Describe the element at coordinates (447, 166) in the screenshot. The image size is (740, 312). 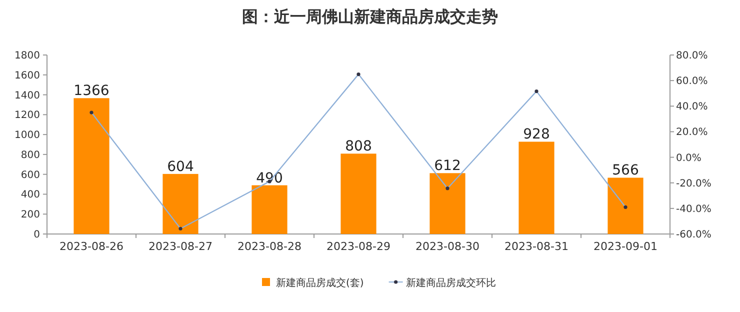
I see `data-label: 612` at that location.